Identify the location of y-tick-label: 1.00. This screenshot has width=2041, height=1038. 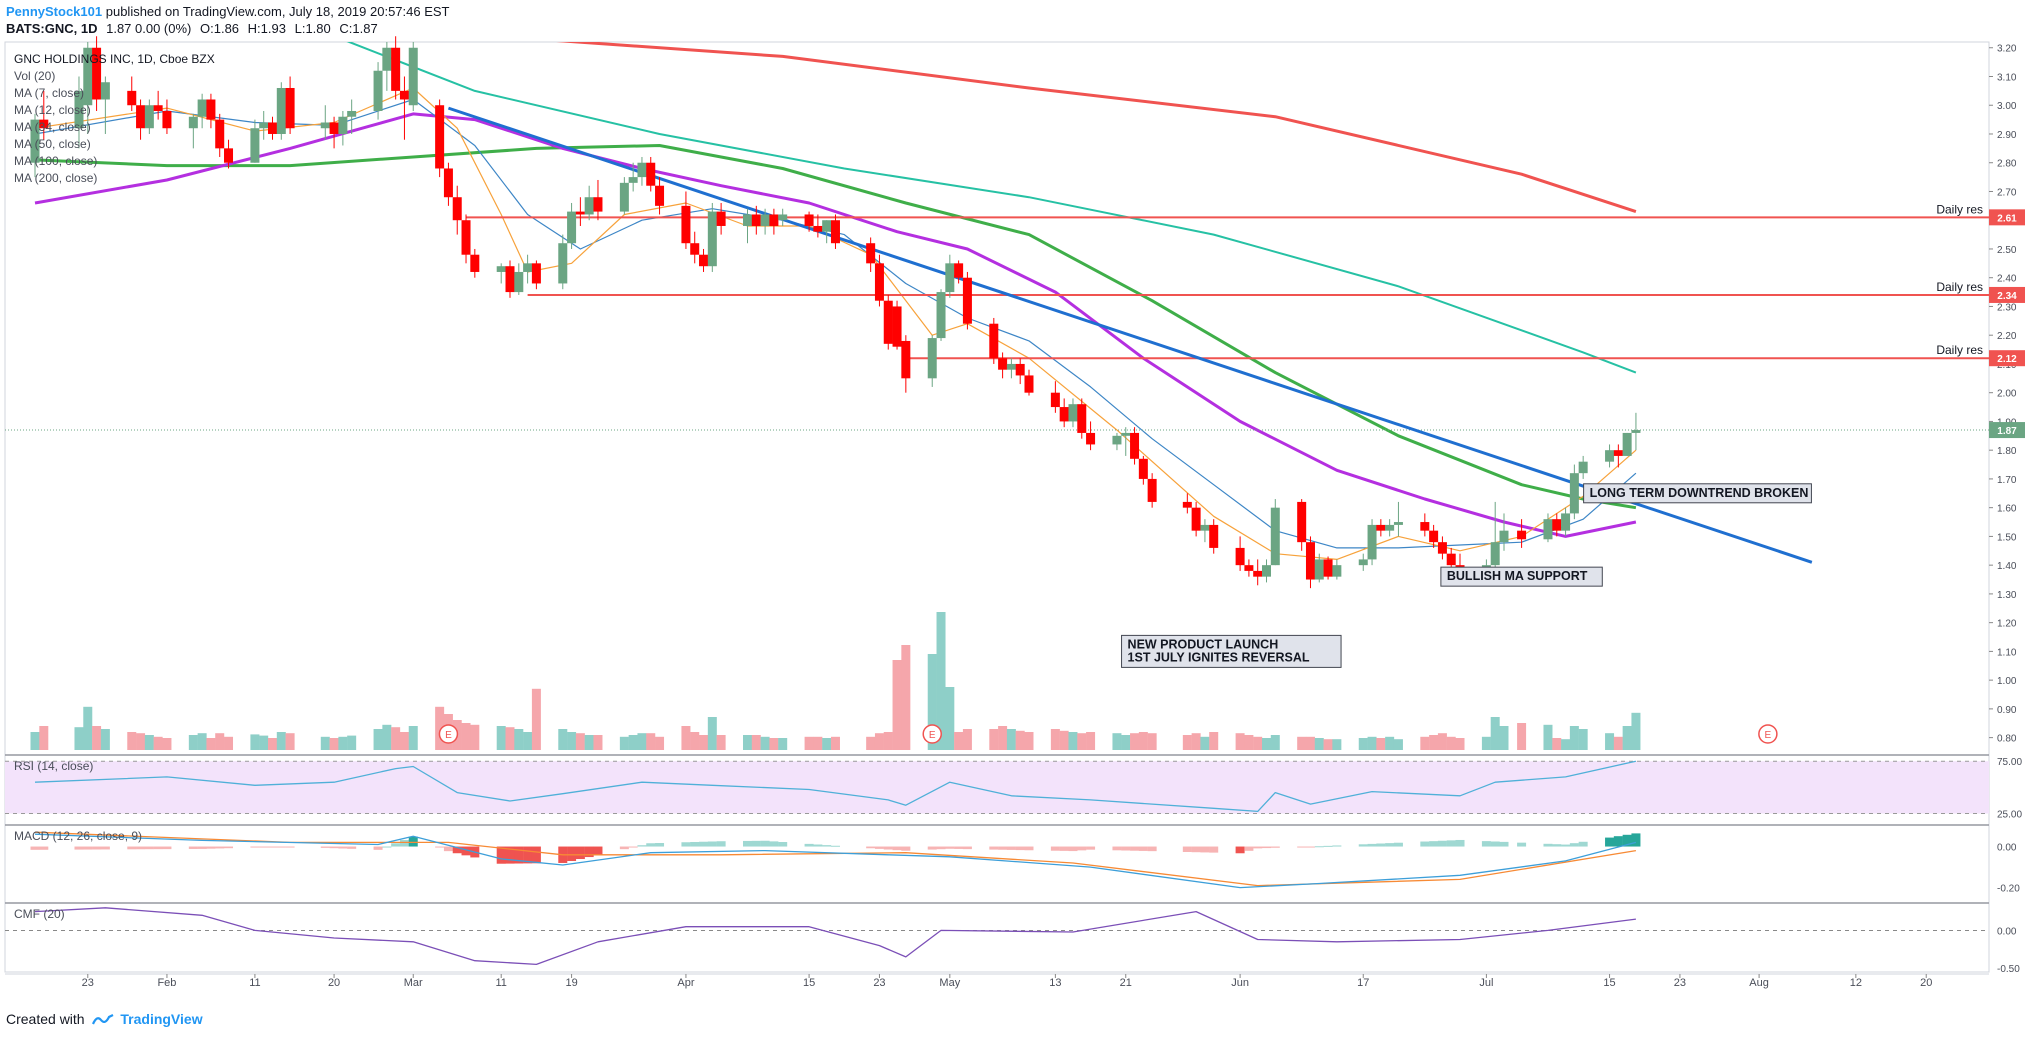
(2007, 681).